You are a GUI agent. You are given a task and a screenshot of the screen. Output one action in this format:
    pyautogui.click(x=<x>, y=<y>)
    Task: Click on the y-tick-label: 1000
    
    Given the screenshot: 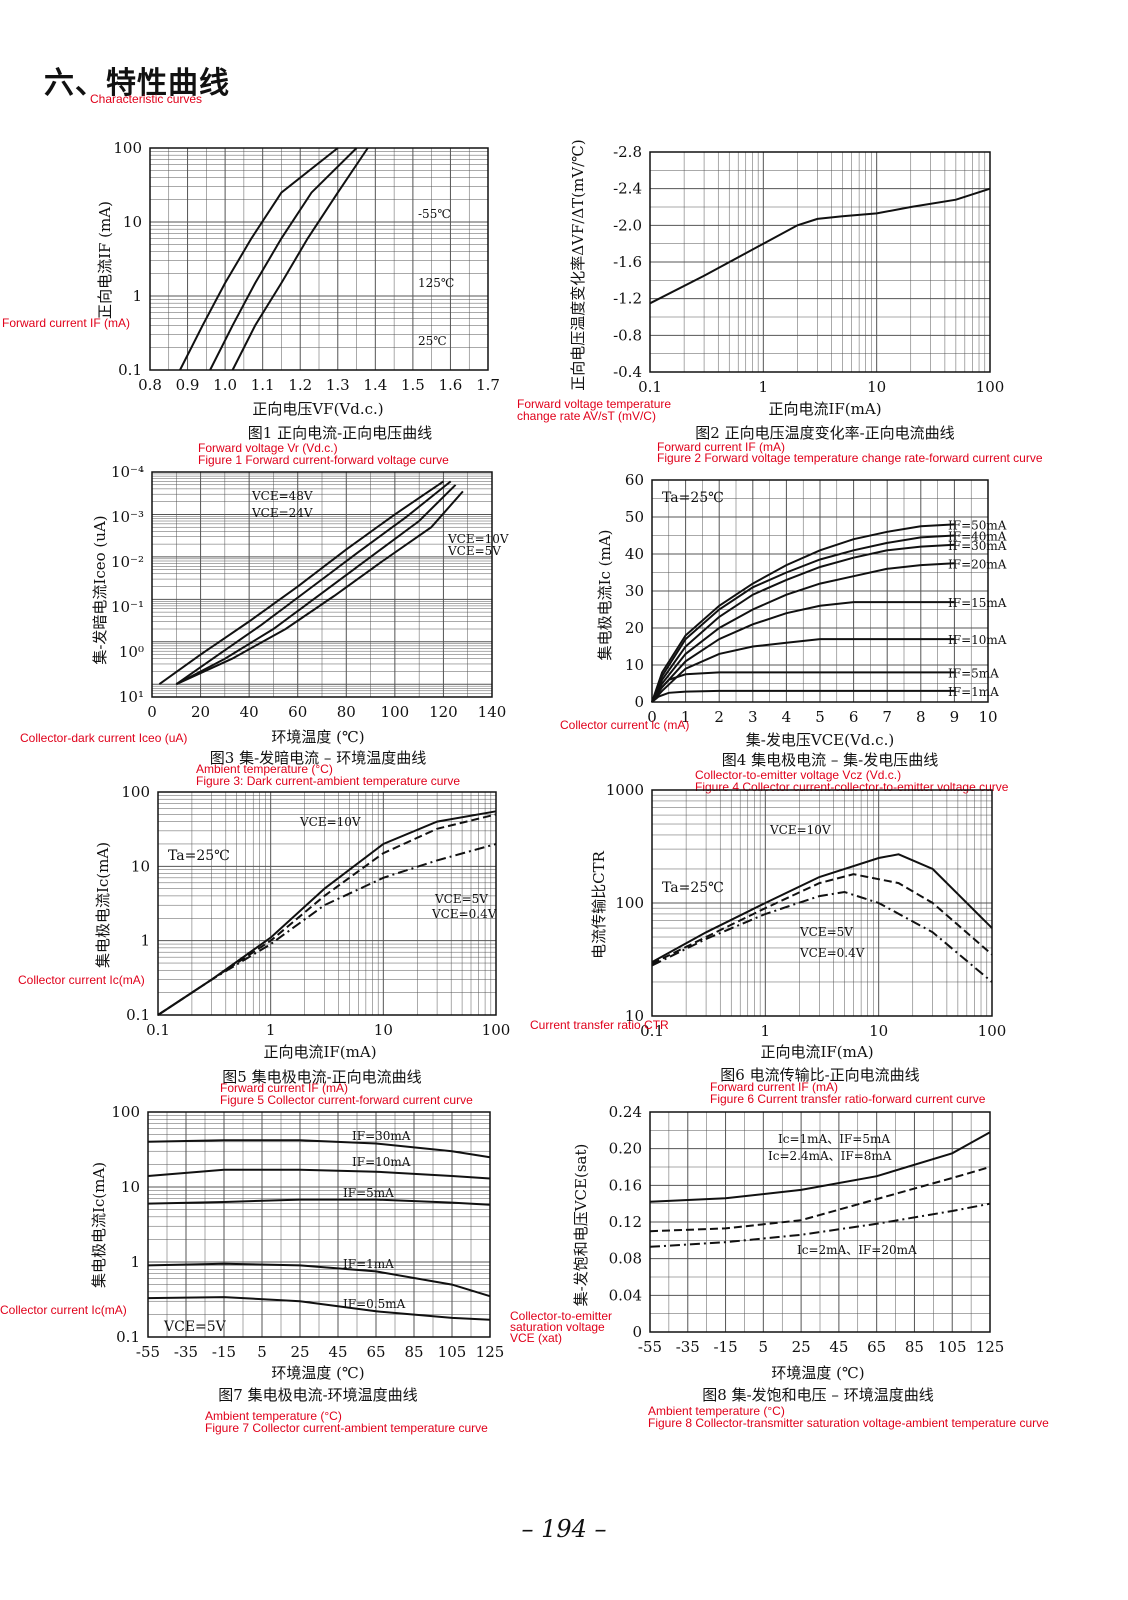 What is the action you would take?
    pyautogui.click(x=625, y=790)
    